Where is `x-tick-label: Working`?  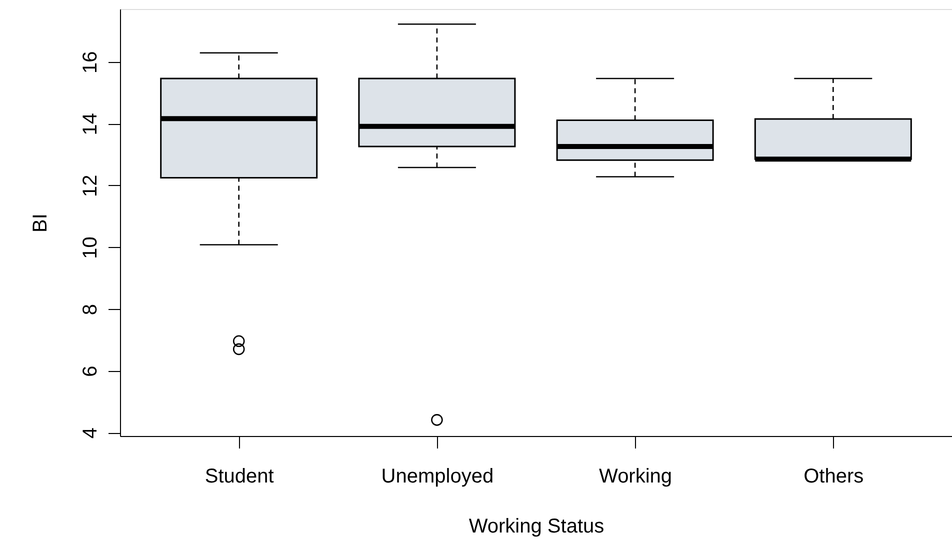
x-tick-label: Working is located at coordinates (635, 477).